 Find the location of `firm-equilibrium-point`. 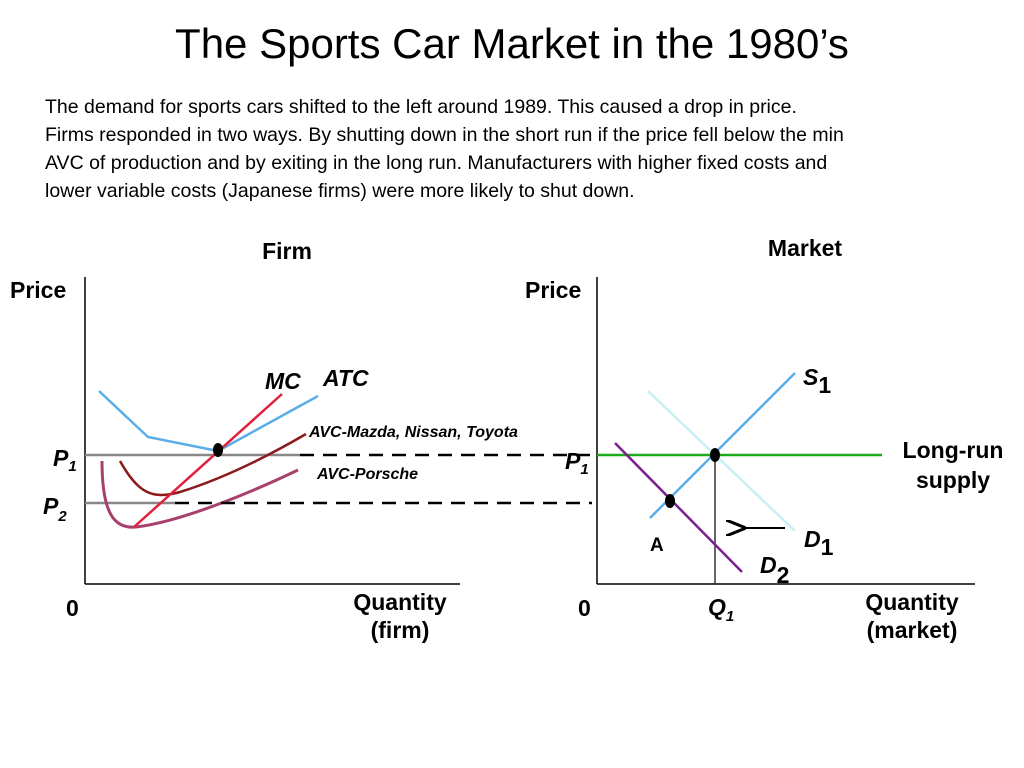

firm-equilibrium-point is located at coordinates (218, 450).